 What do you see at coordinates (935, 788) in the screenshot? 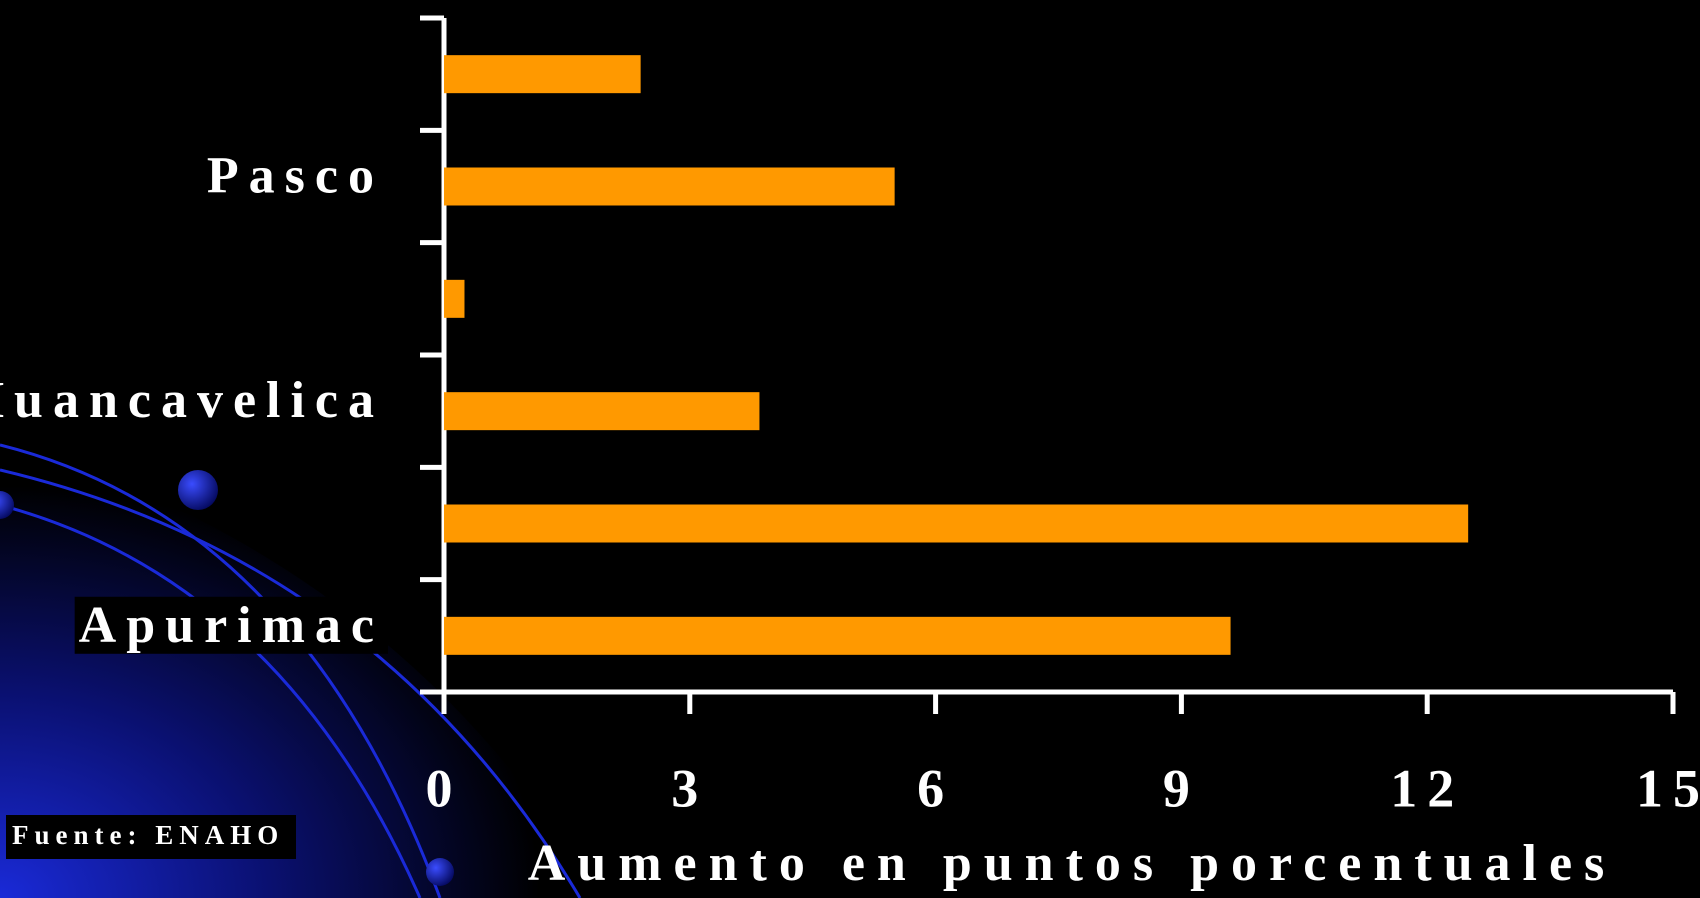
I see `x-tick-label: 6` at bounding box center [935, 788].